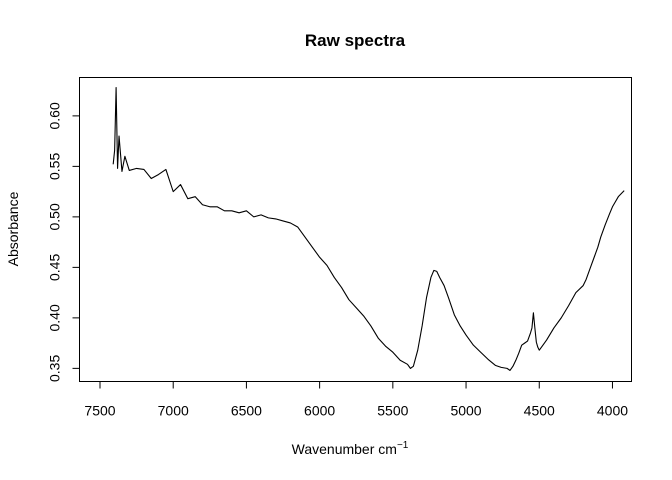 The height and width of the screenshot is (480, 672). Describe the element at coordinates (539, 411) in the screenshot. I see `x-tick-label: 4500` at that location.